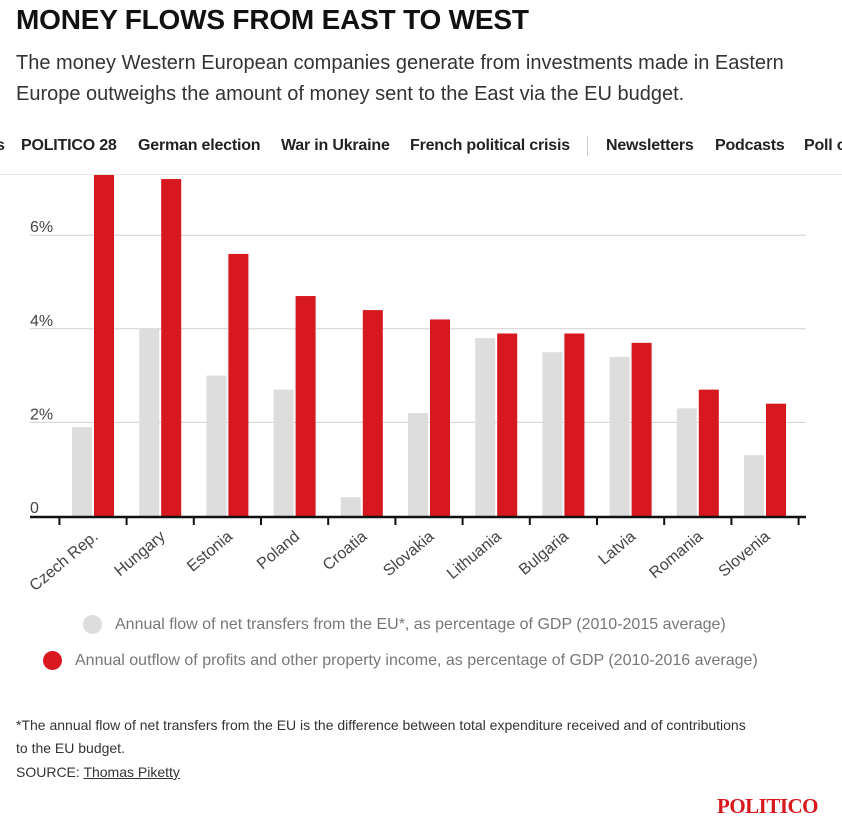  Describe the element at coordinates (131, 772) in the screenshot. I see `source-link: Thomas Piketty` at that location.